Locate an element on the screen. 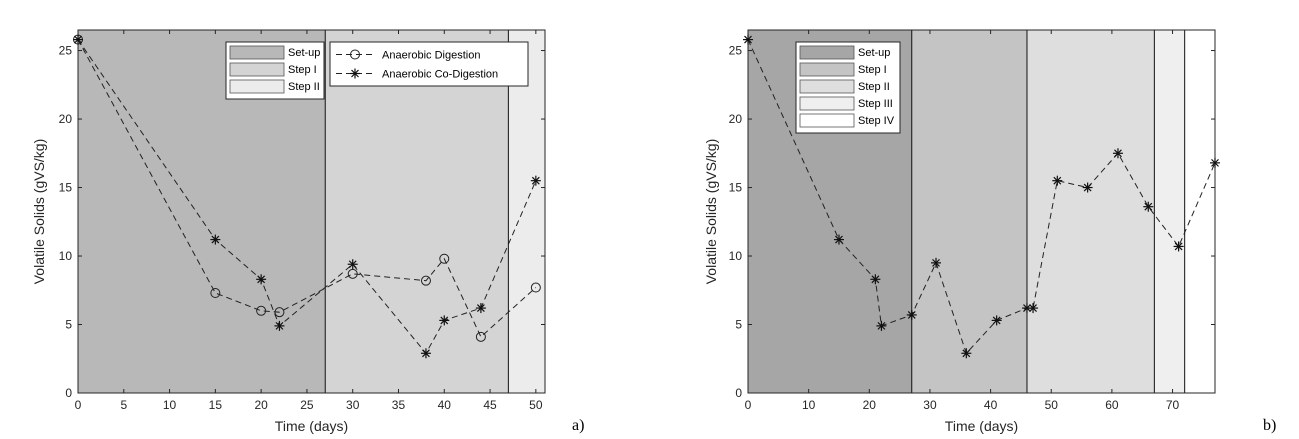 The image size is (1299, 439). x-tick-label: 60 is located at coordinates (1112, 405).